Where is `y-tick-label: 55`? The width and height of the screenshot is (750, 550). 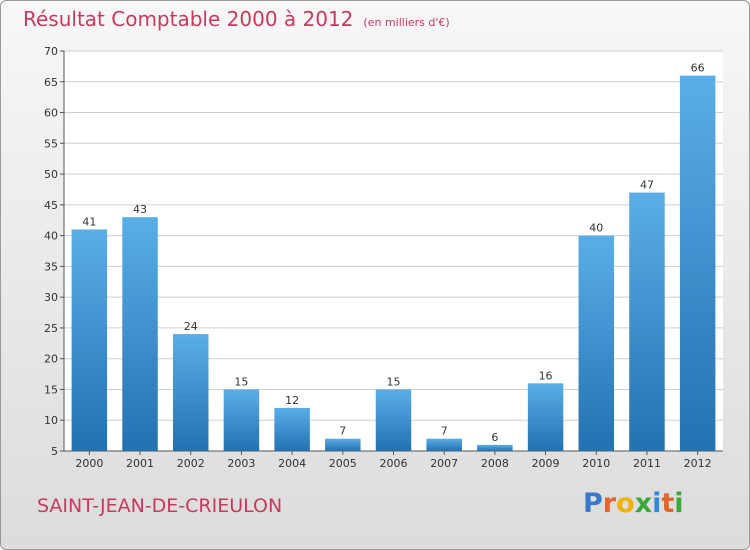
y-tick-label: 55 is located at coordinates (51, 143).